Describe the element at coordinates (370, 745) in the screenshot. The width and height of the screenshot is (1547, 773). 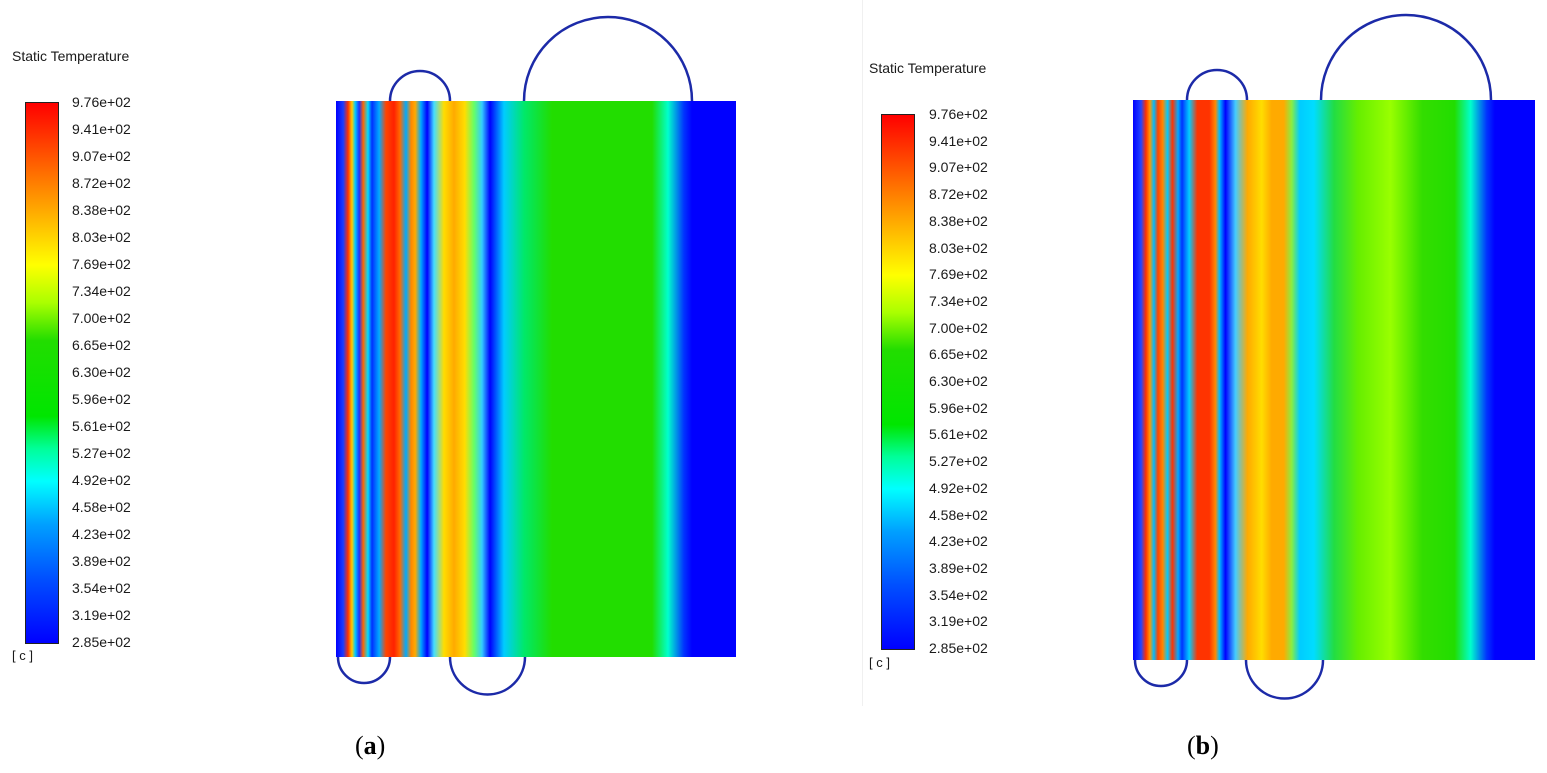
I see `caption-a: (a)` at that location.